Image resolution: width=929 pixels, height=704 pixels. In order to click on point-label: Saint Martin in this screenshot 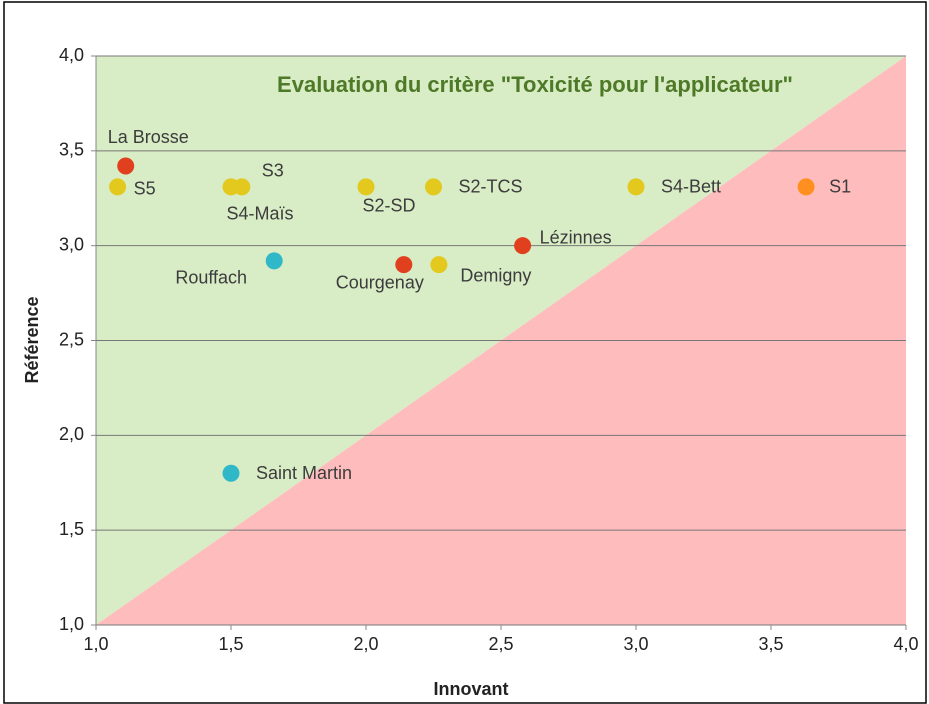, I will do `click(304, 473)`.